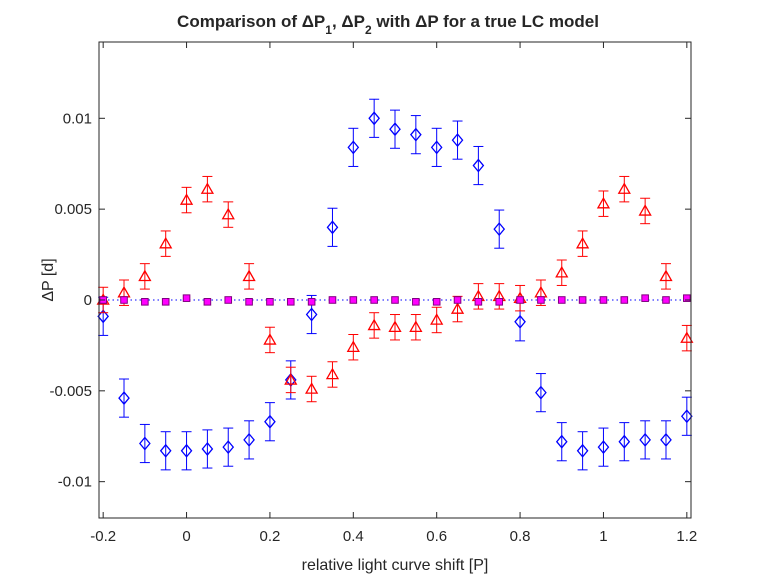  I want to click on title-text: with ΔP for a true LC model, so click(485, 21).